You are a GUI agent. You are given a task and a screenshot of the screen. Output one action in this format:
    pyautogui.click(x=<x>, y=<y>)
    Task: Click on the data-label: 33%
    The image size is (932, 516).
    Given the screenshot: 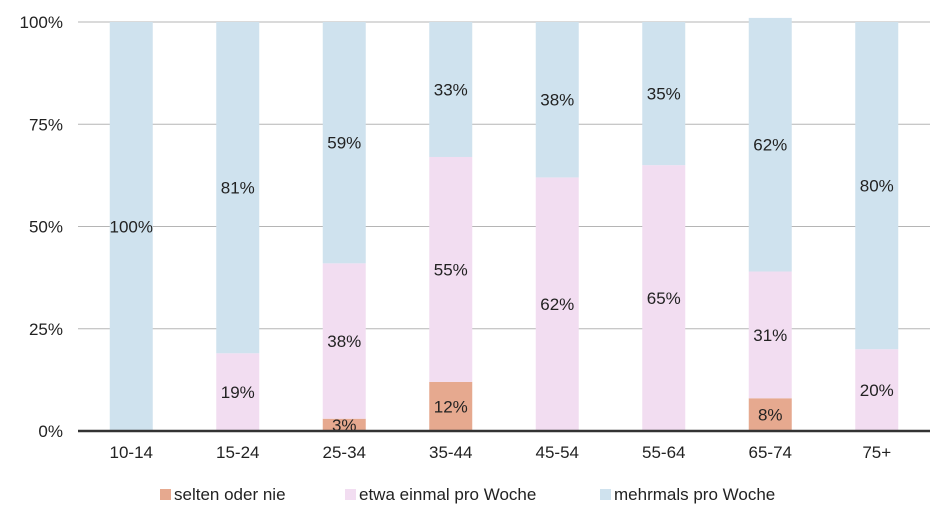 What is the action you would take?
    pyautogui.click(x=451, y=89)
    